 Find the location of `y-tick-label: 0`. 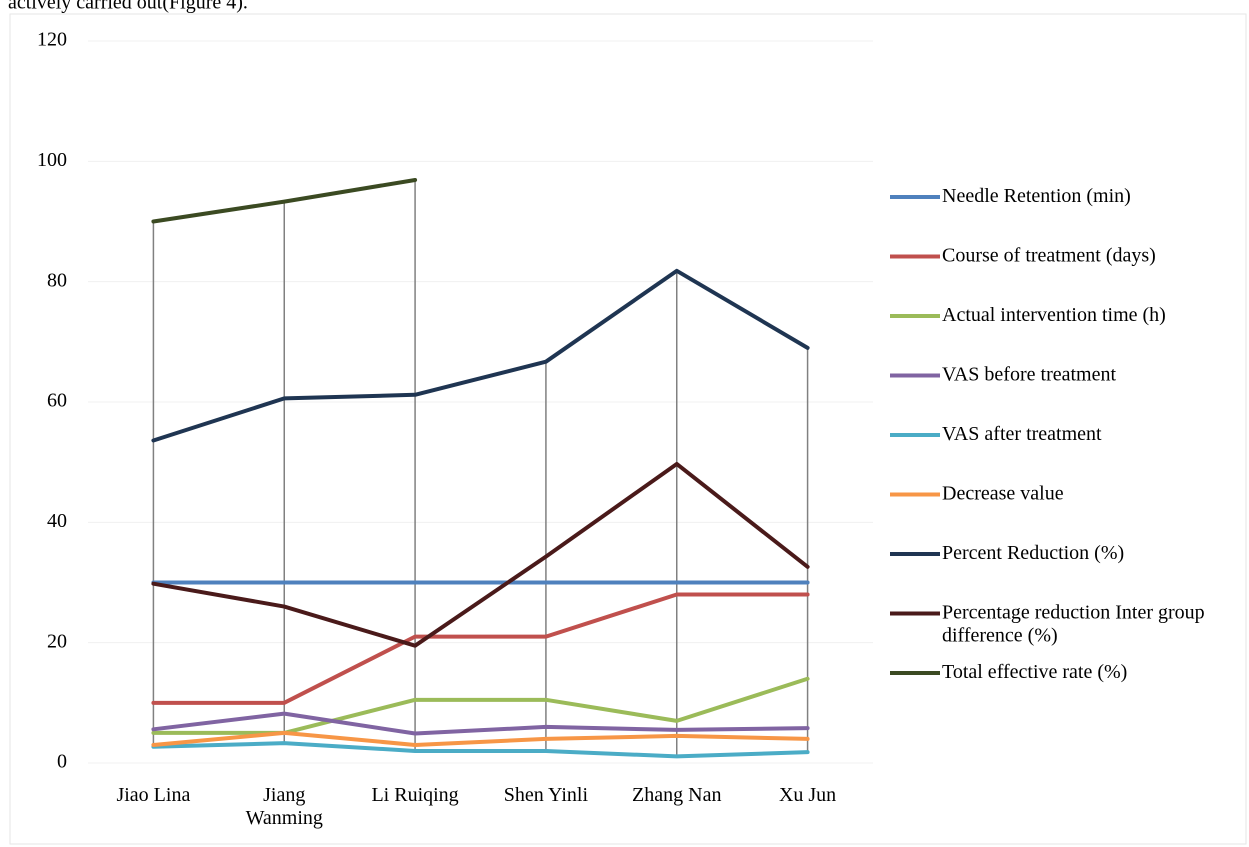

y-tick-label: 0 is located at coordinates (62, 762).